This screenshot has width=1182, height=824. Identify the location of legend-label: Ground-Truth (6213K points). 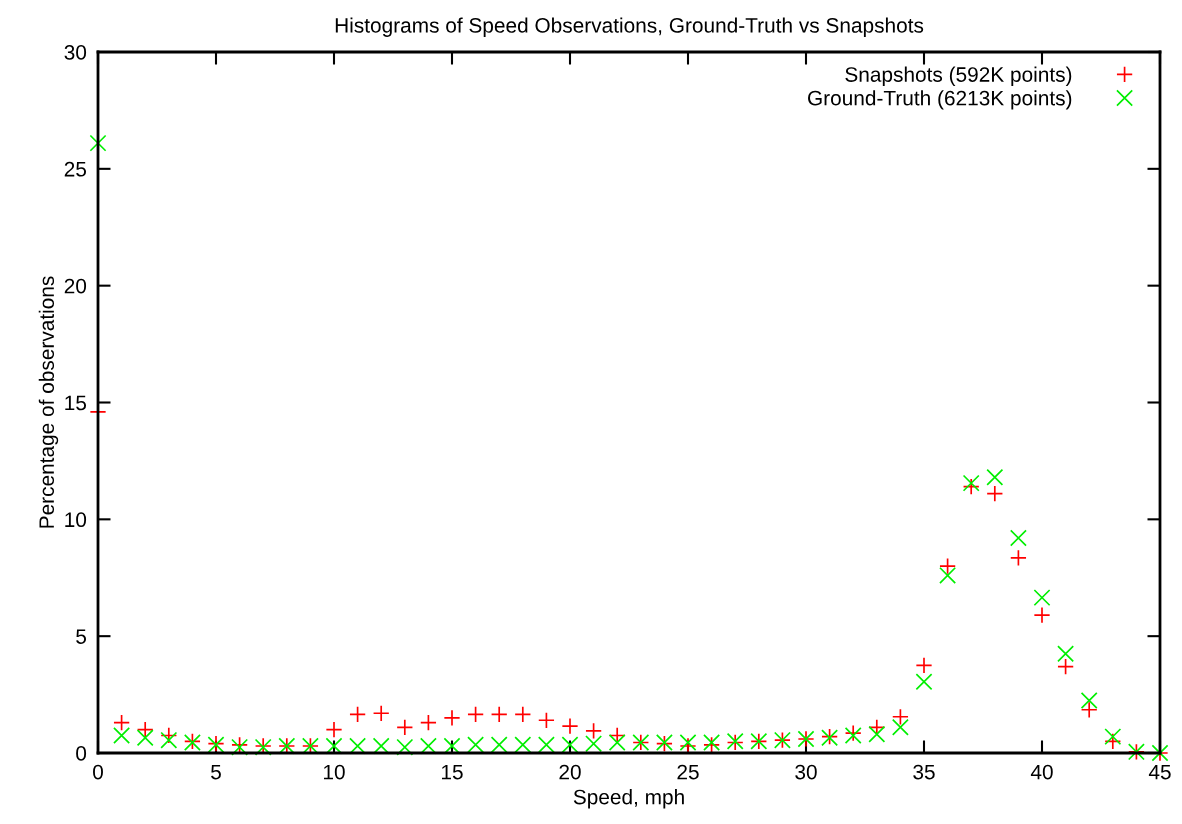
(940, 100).